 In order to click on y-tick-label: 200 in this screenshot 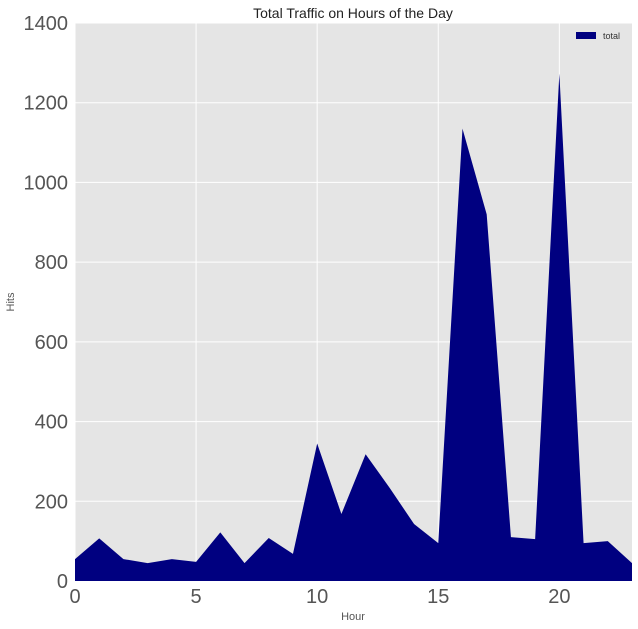, I will do `click(51, 502)`.